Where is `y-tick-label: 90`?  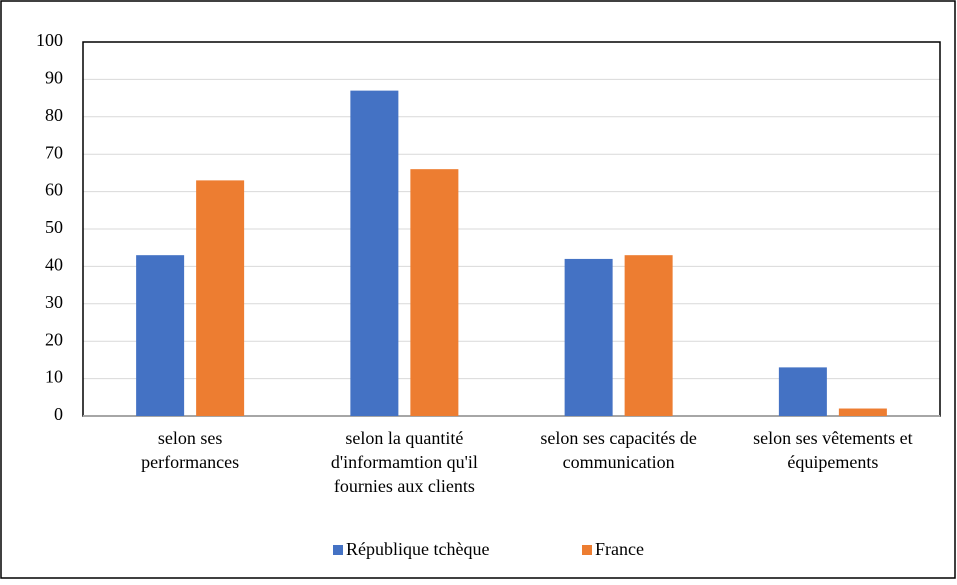 y-tick-label: 90 is located at coordinates (54, 78).